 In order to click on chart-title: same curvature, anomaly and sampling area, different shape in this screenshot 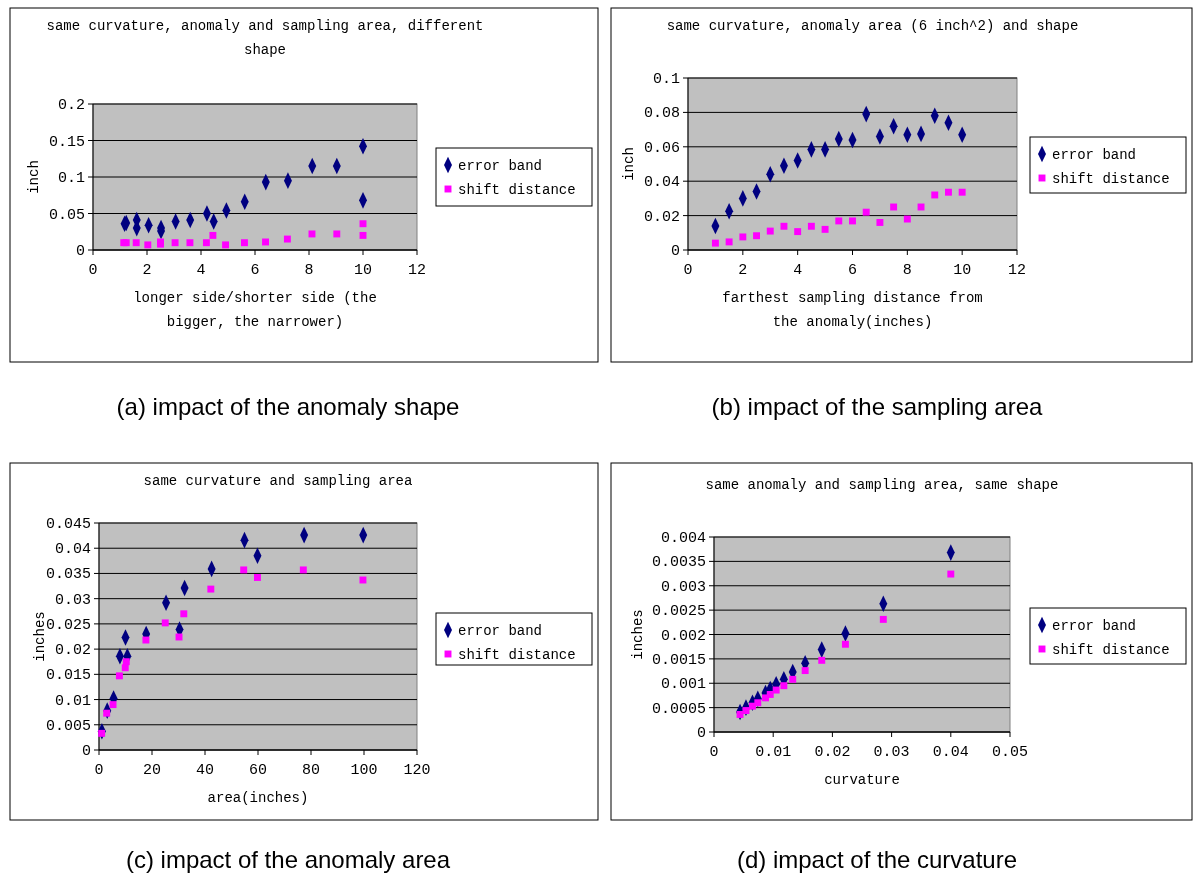, I will do `click(265, 38)`.